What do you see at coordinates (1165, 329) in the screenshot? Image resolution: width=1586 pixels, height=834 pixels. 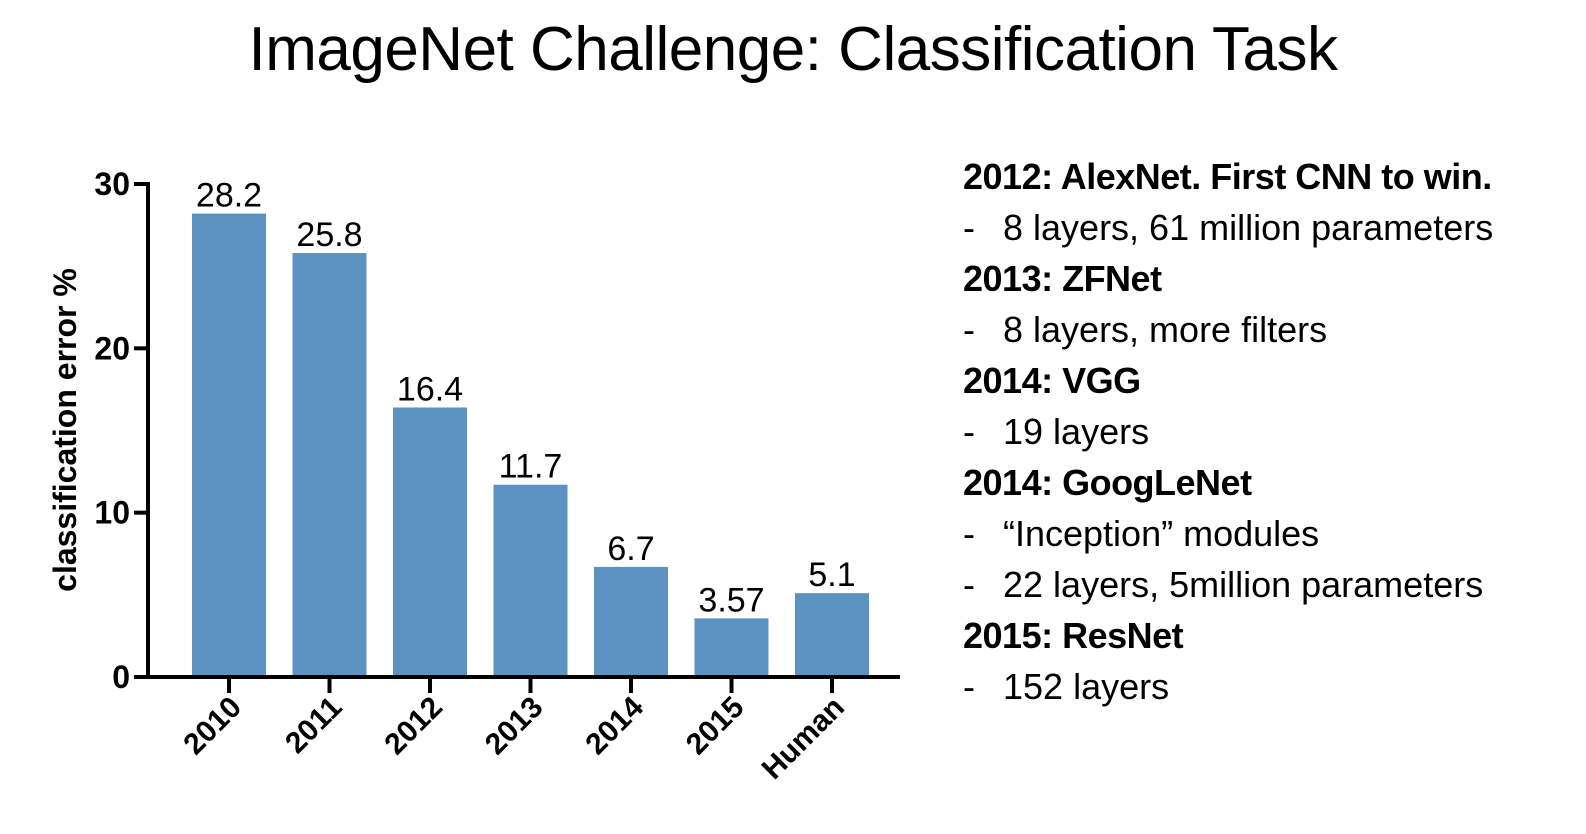 I see `note-bullet-text: 8 layers, more filters` at bounding box center [1165, 329].